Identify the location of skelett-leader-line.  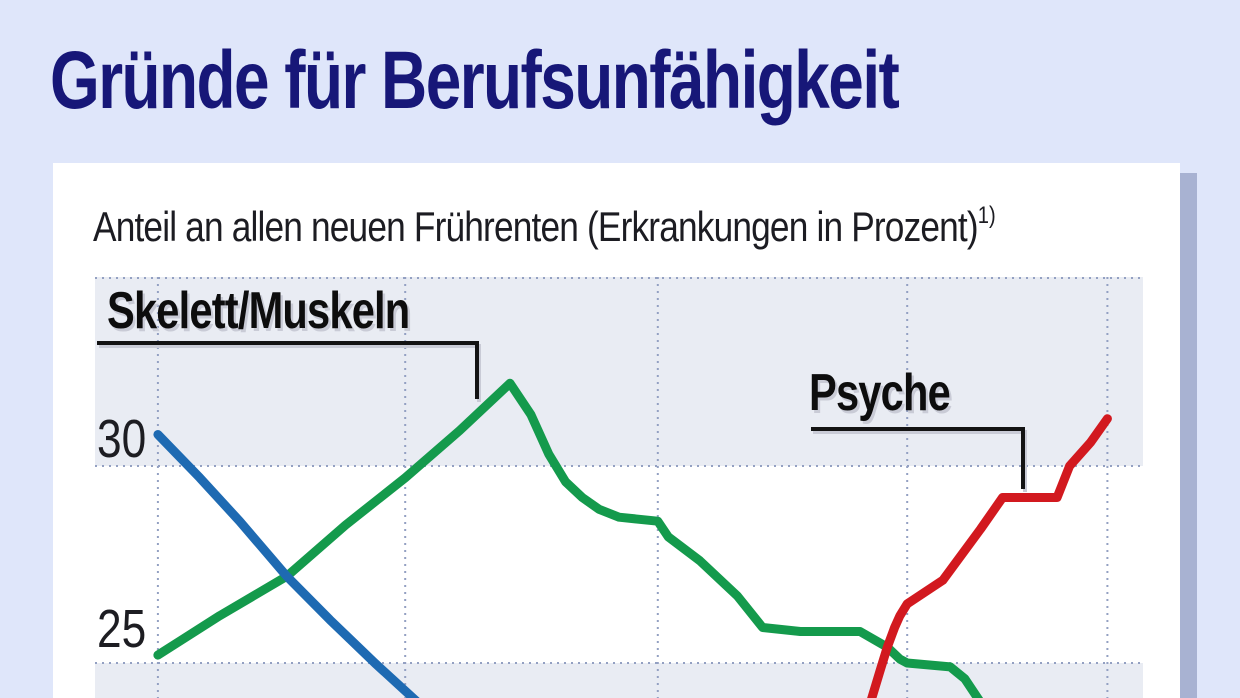
(288, 343).